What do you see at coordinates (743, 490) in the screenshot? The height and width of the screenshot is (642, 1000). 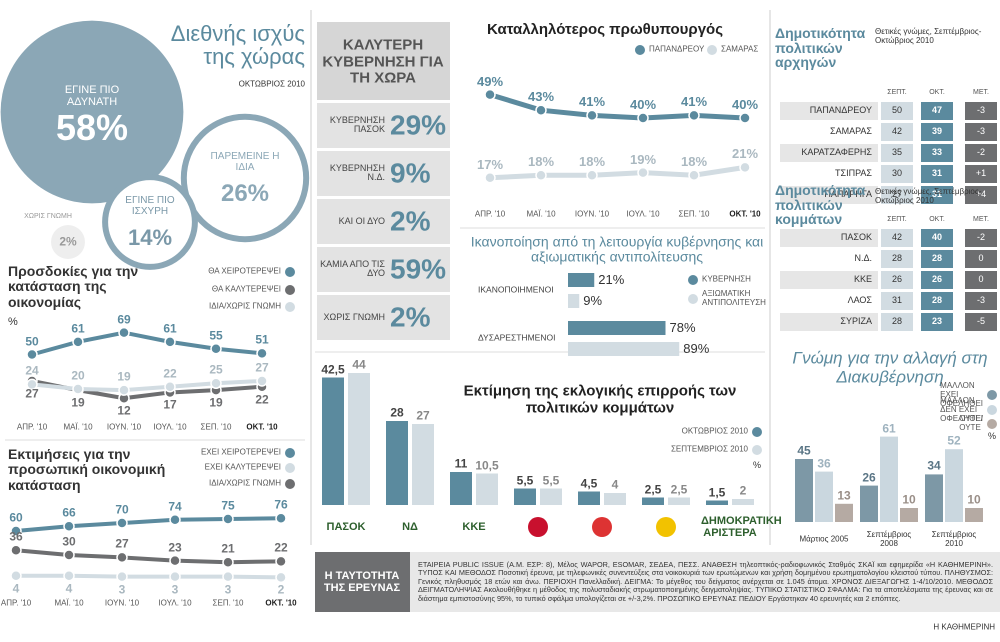 I see `value-label: 2` at bounding box center [743, 490].